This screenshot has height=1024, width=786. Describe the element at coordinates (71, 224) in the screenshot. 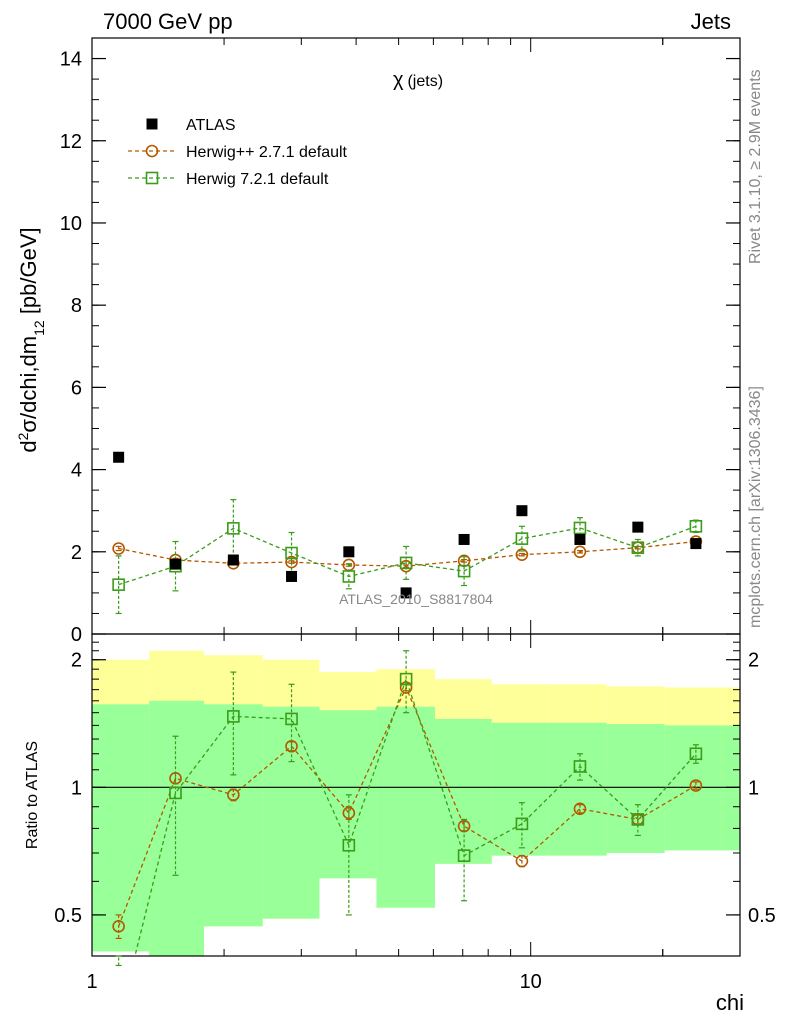

I see `main-ytick-label: 10` at that location.